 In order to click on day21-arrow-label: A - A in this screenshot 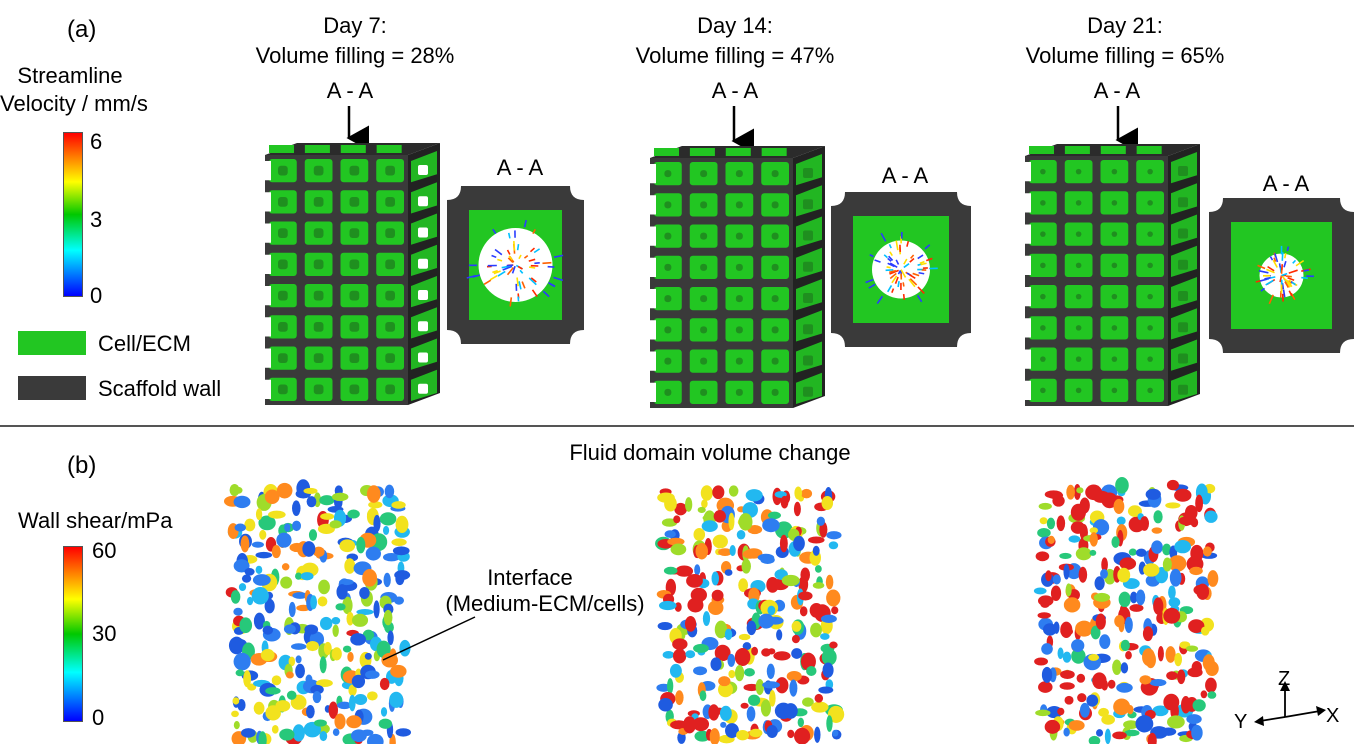, I will do `click(1117, 90)`.